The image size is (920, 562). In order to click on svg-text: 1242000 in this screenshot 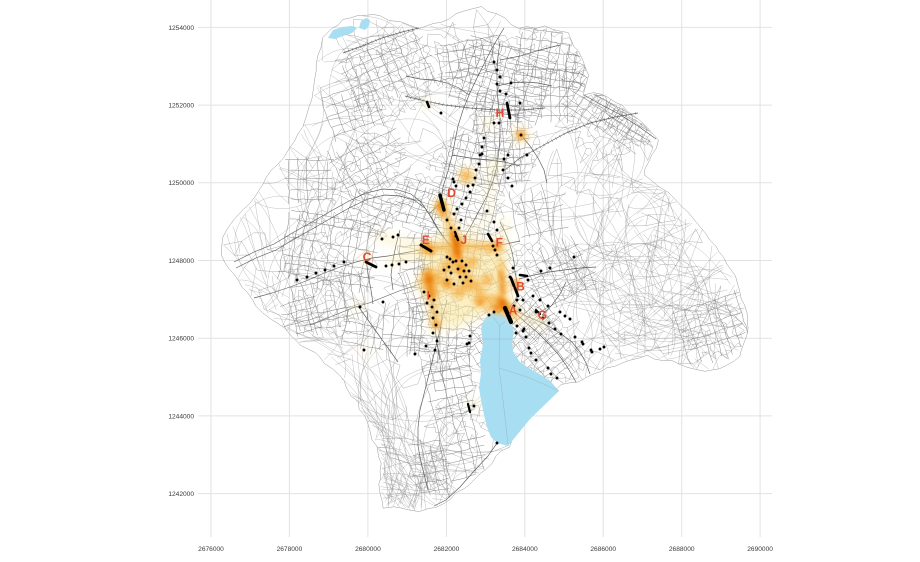, I will do `click(181, 494)`.